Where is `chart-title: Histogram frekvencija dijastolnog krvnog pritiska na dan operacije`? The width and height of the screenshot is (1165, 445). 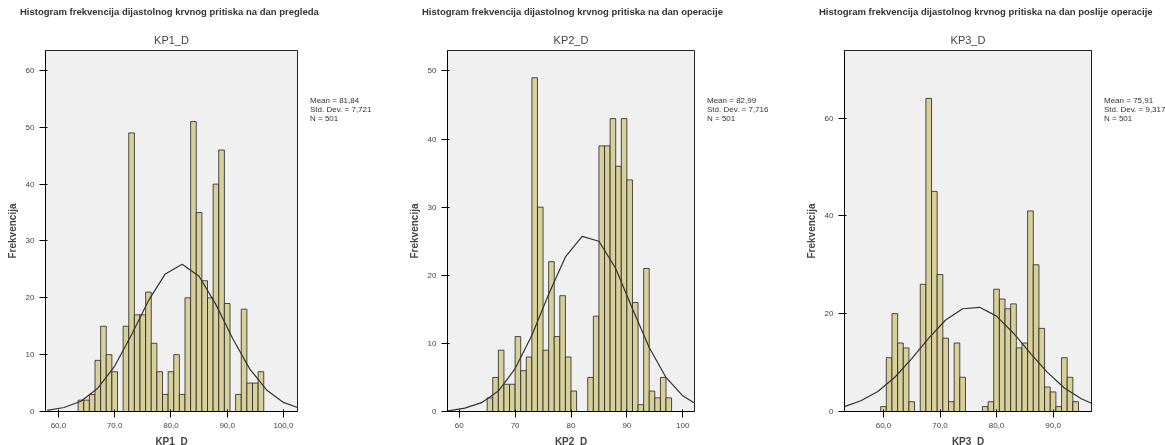 chart-title: Histogram frekvencija dijastolnog krvnog pritiska na dan operacije is located at coordinates (572, 12).